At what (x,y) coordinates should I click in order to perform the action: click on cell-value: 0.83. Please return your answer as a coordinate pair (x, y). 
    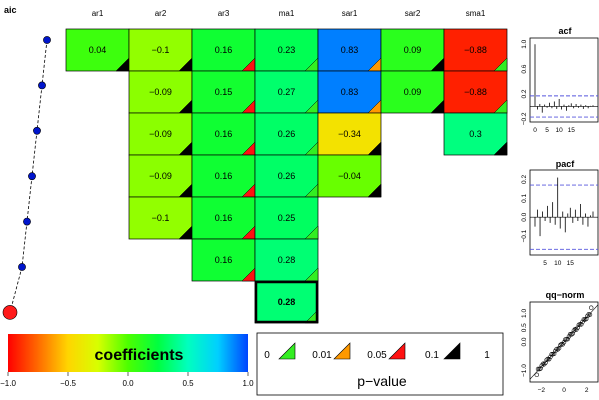
    Looking at the image, I should click on (350, 50).